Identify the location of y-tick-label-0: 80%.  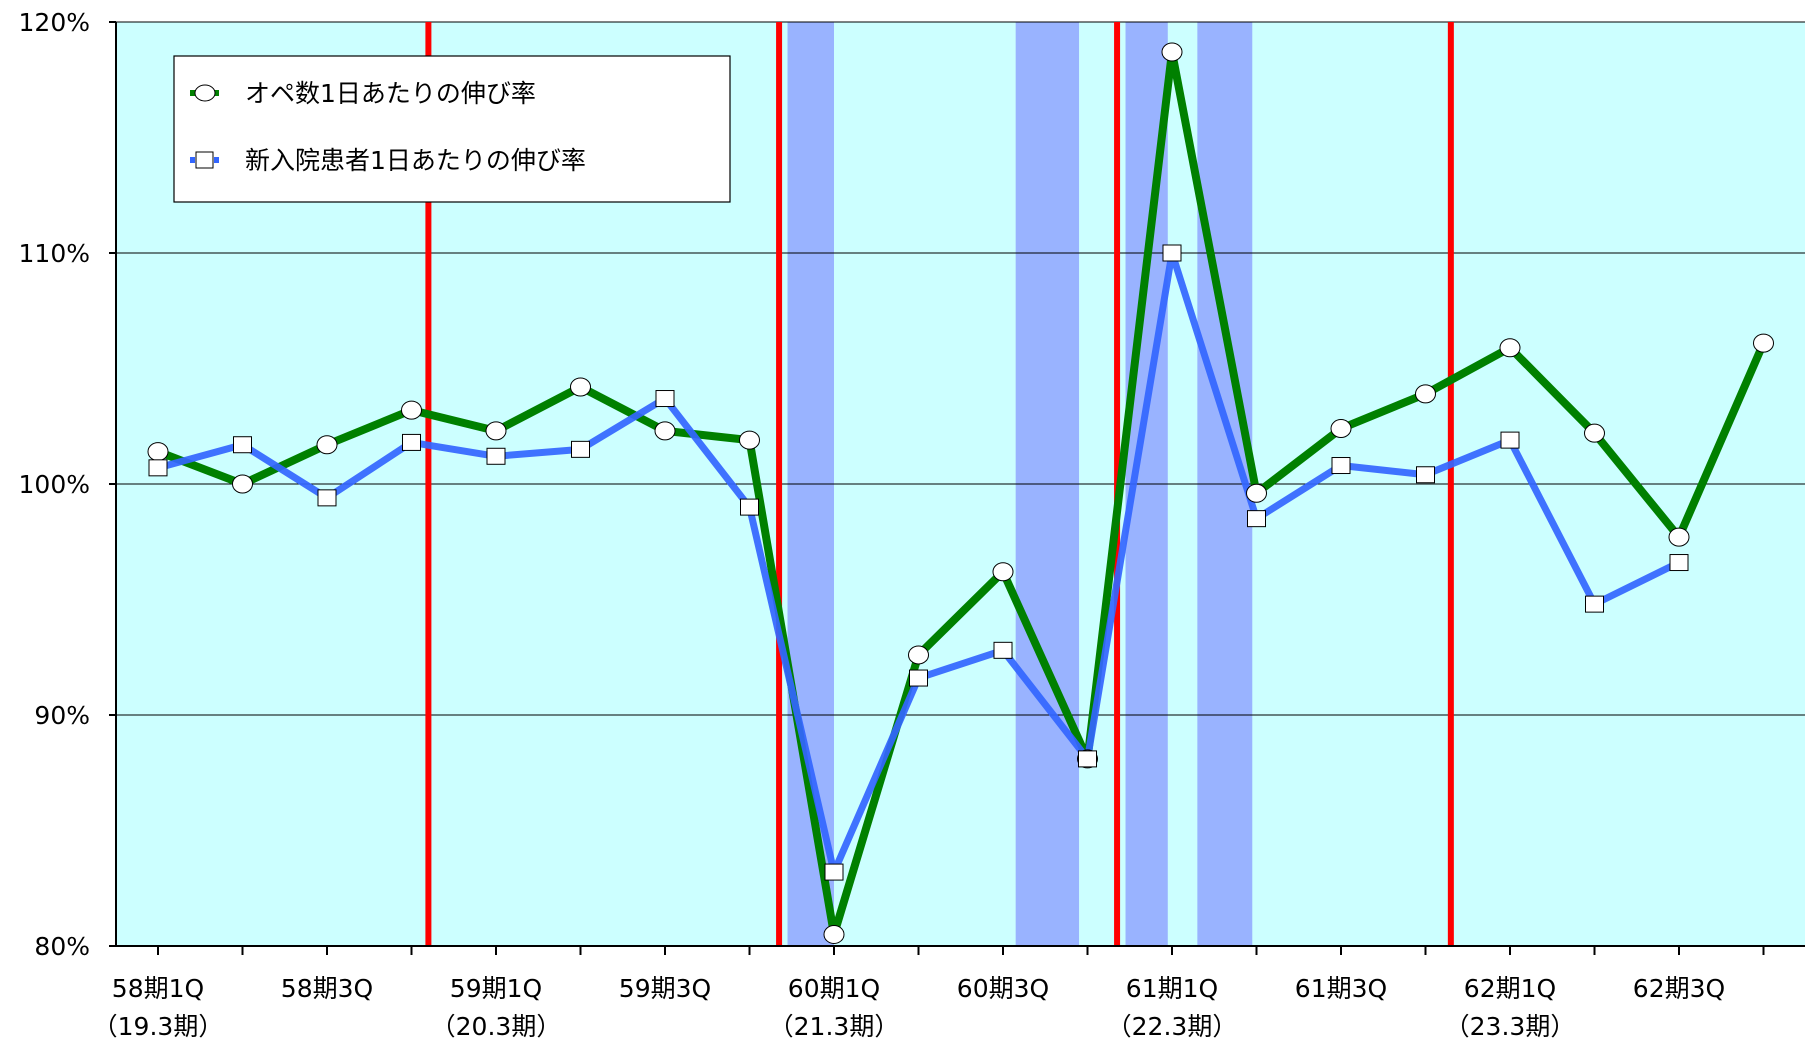
(62, 946).